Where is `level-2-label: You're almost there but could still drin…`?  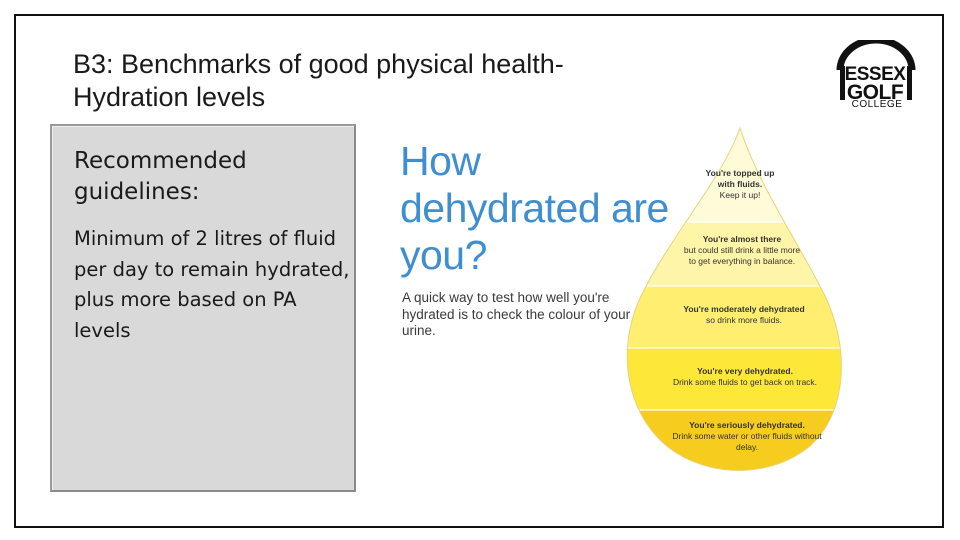 level-2-label: You're almost there but could still drin… is located at coordinates (742, 250).